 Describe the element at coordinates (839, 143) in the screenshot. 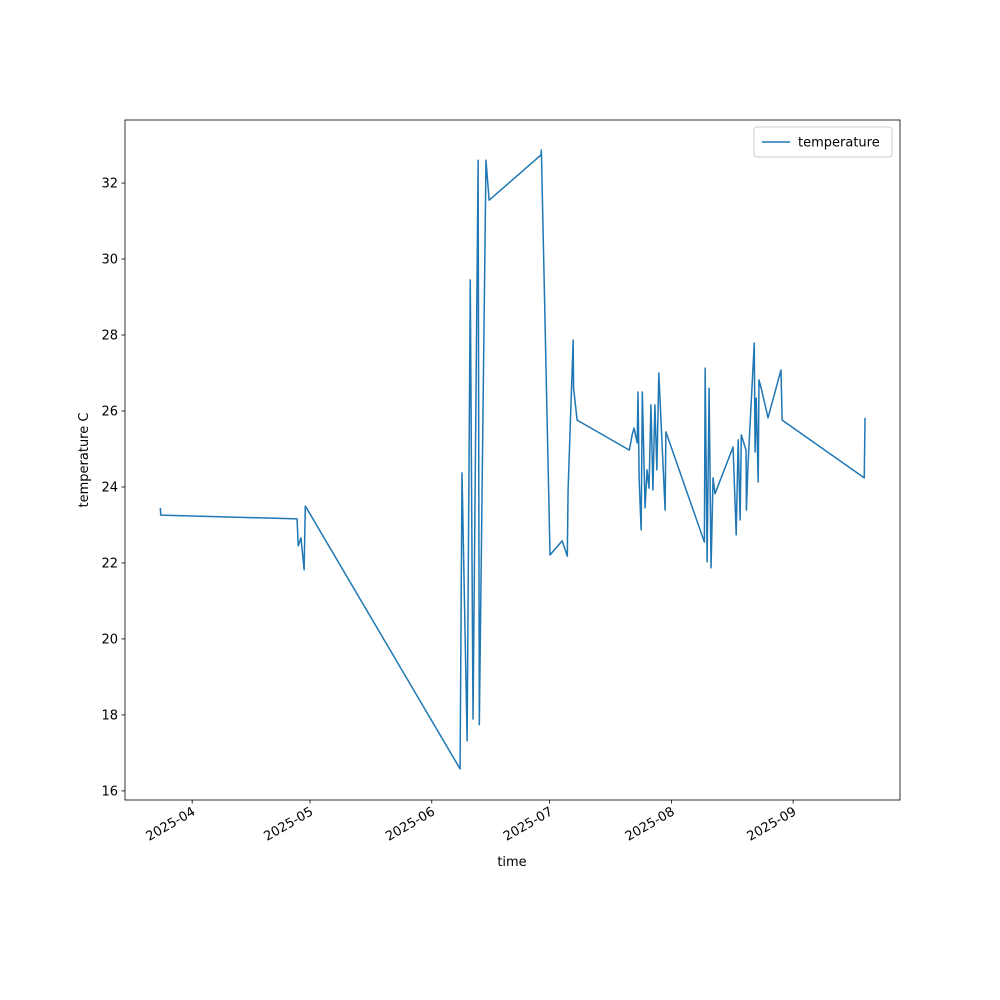

I see `legend-label: temperature` at that location.